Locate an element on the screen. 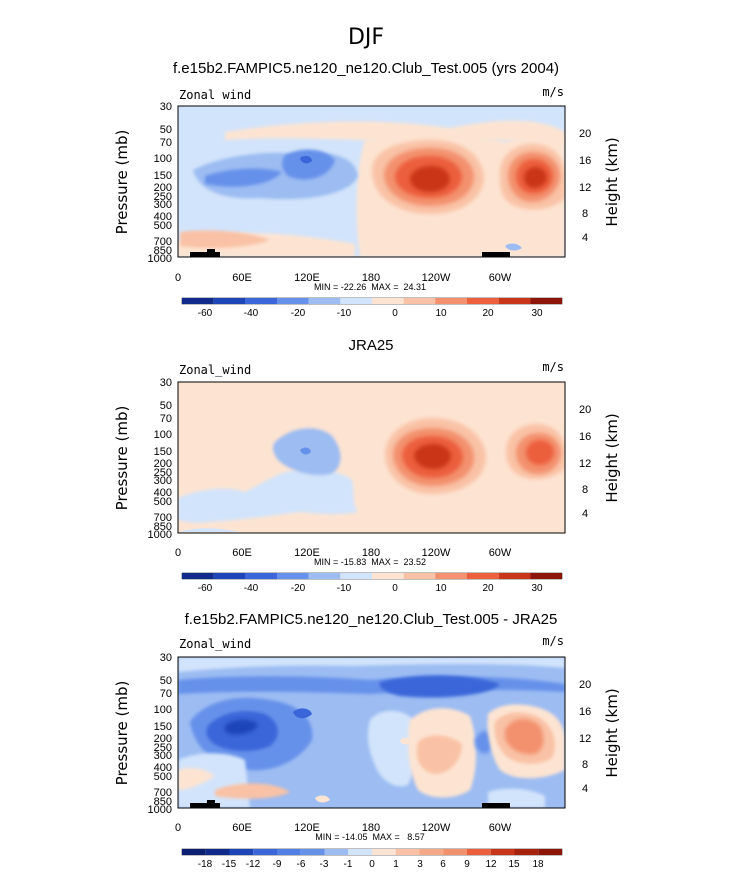  panel-1-small-negative is located at coordinates (513, 247).